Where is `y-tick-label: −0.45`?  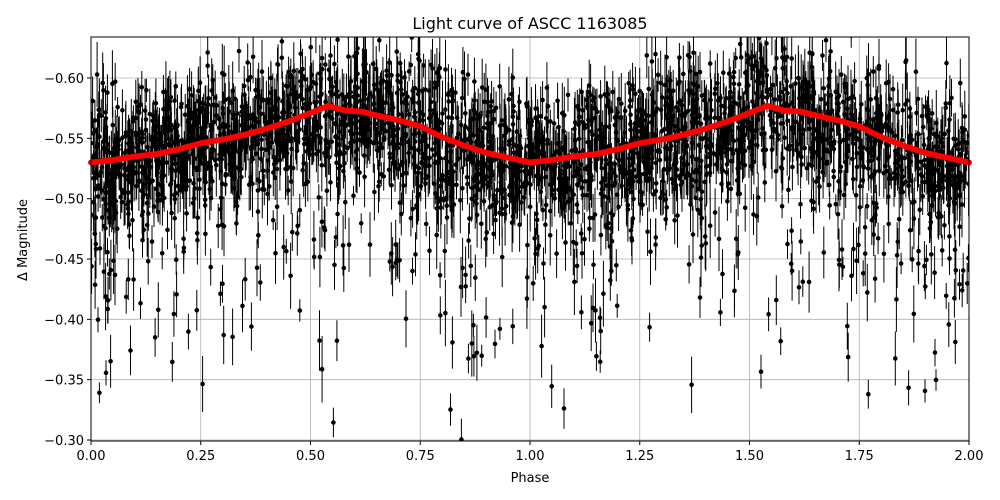
y-tick-label: −0.45 is located at coordinates (64, 260).